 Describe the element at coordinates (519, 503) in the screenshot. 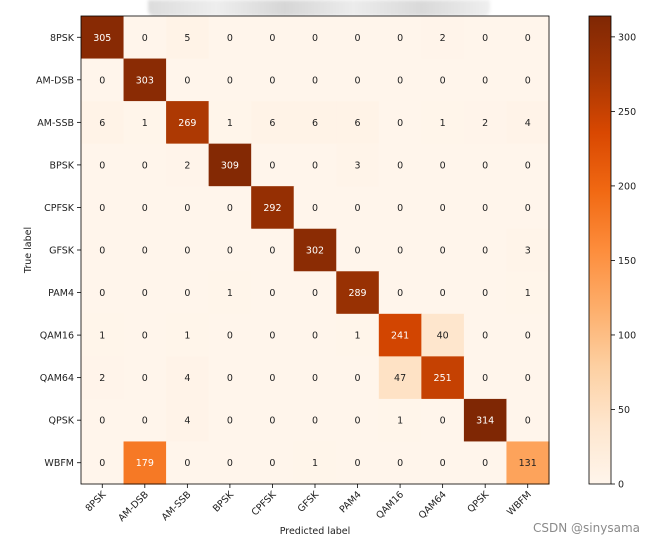

I see `x-tick-label: WBFM` at that location.